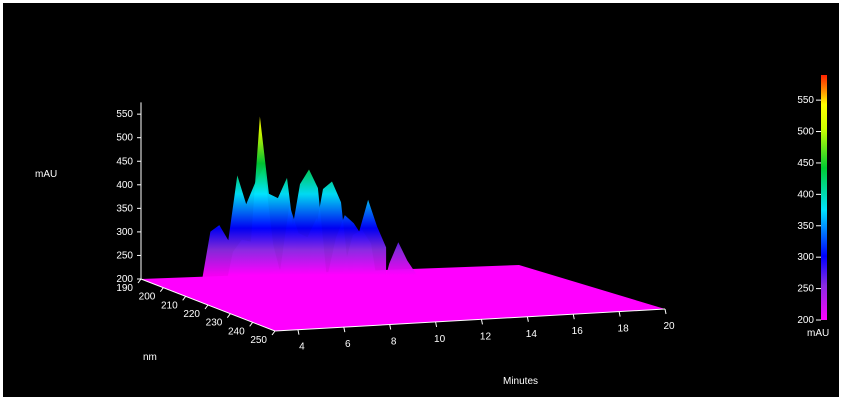  What do you see at coordinates (147, 297) in the screenshot?
I see `nm-tick-label: 200` at bounding box center [147, 297].